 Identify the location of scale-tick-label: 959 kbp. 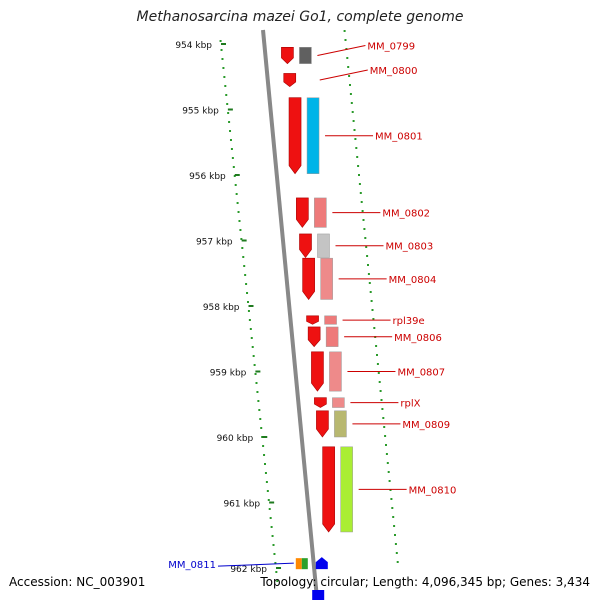
(228, 374).